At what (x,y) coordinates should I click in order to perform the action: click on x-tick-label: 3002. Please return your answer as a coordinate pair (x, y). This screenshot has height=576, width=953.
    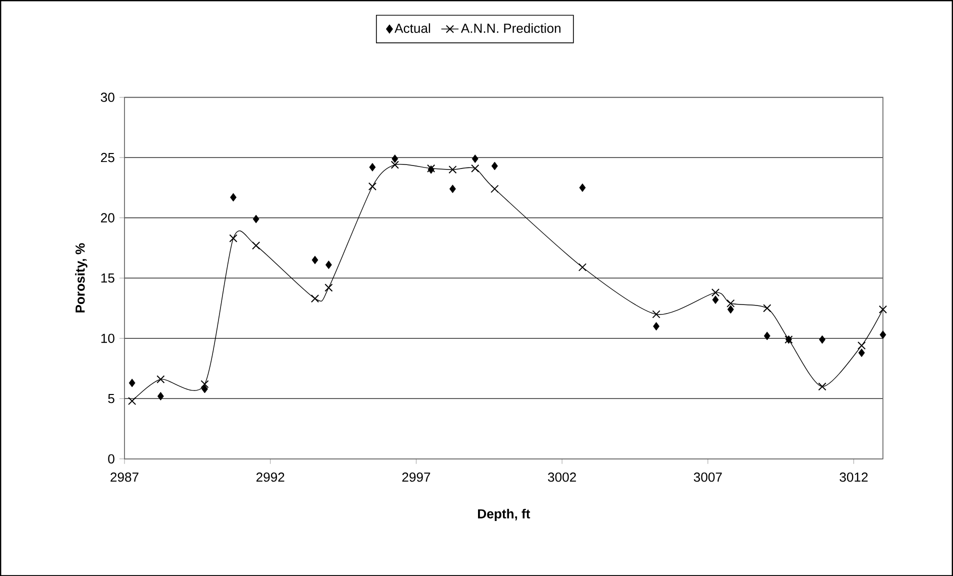
    Looking at the image, I should click on (562, 477).